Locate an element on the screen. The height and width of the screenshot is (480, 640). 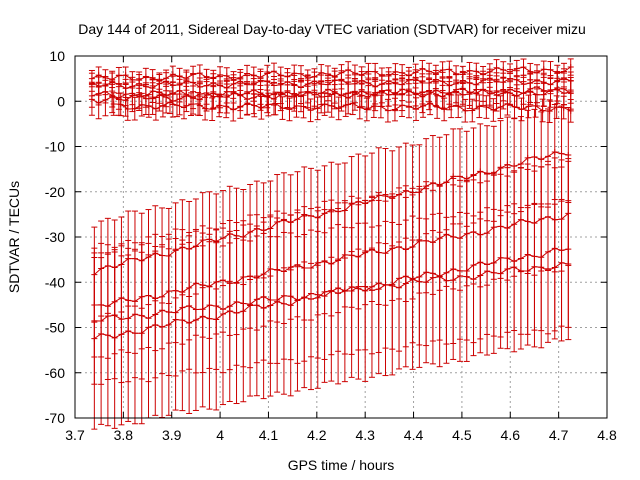
y-tick-label: 0 is located at coordinates (61, 101).